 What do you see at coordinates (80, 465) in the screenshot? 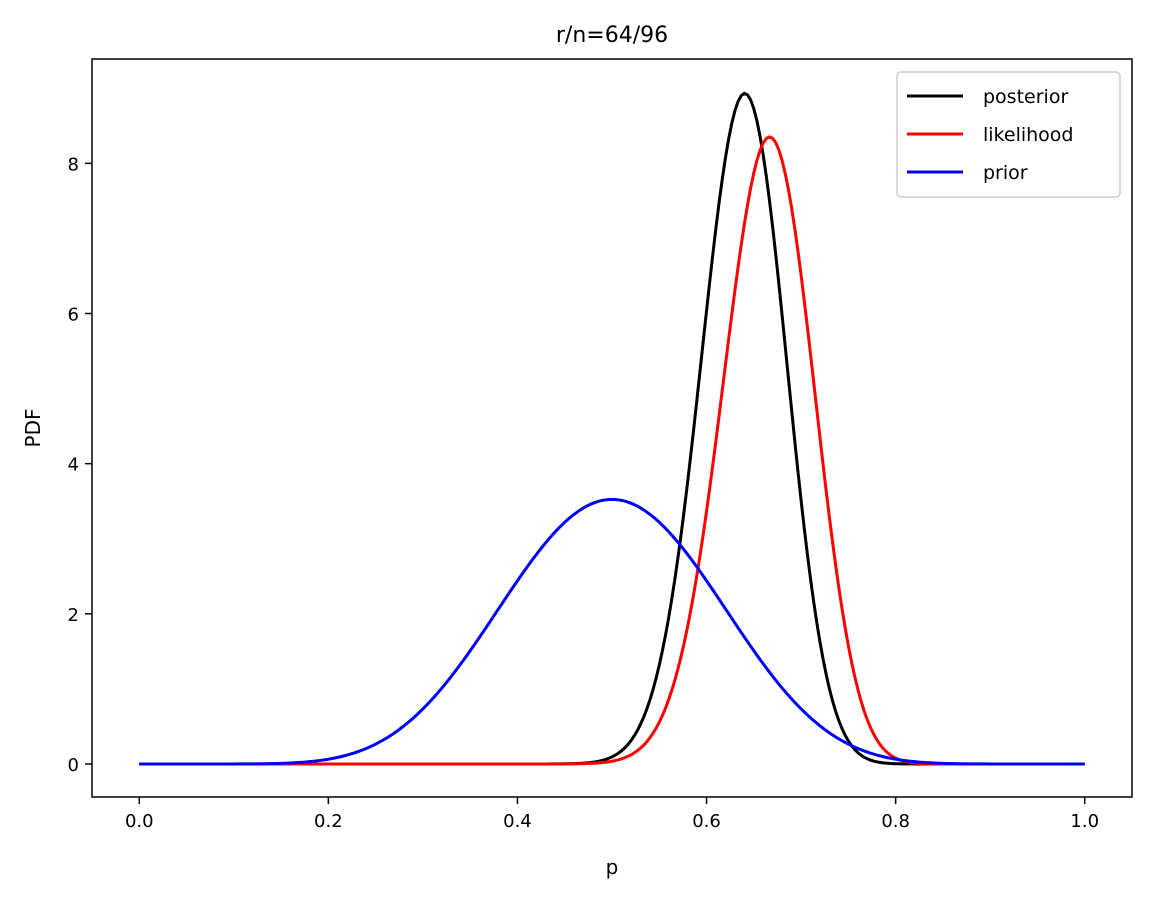
I see `y-axis-ticks: 0 2 4 6 8` at bounding box center [80, 465].